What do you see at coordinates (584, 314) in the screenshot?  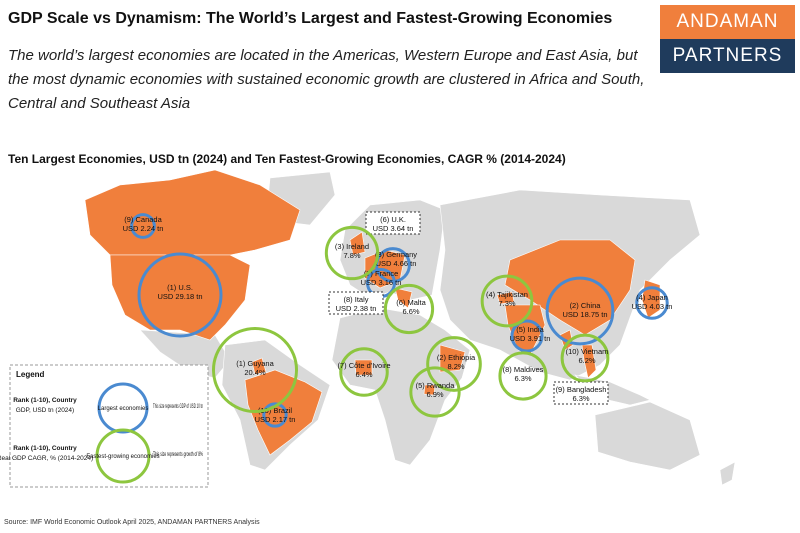 I see `value-label: USD 18.75 tn` at bounding box center [584, 314].